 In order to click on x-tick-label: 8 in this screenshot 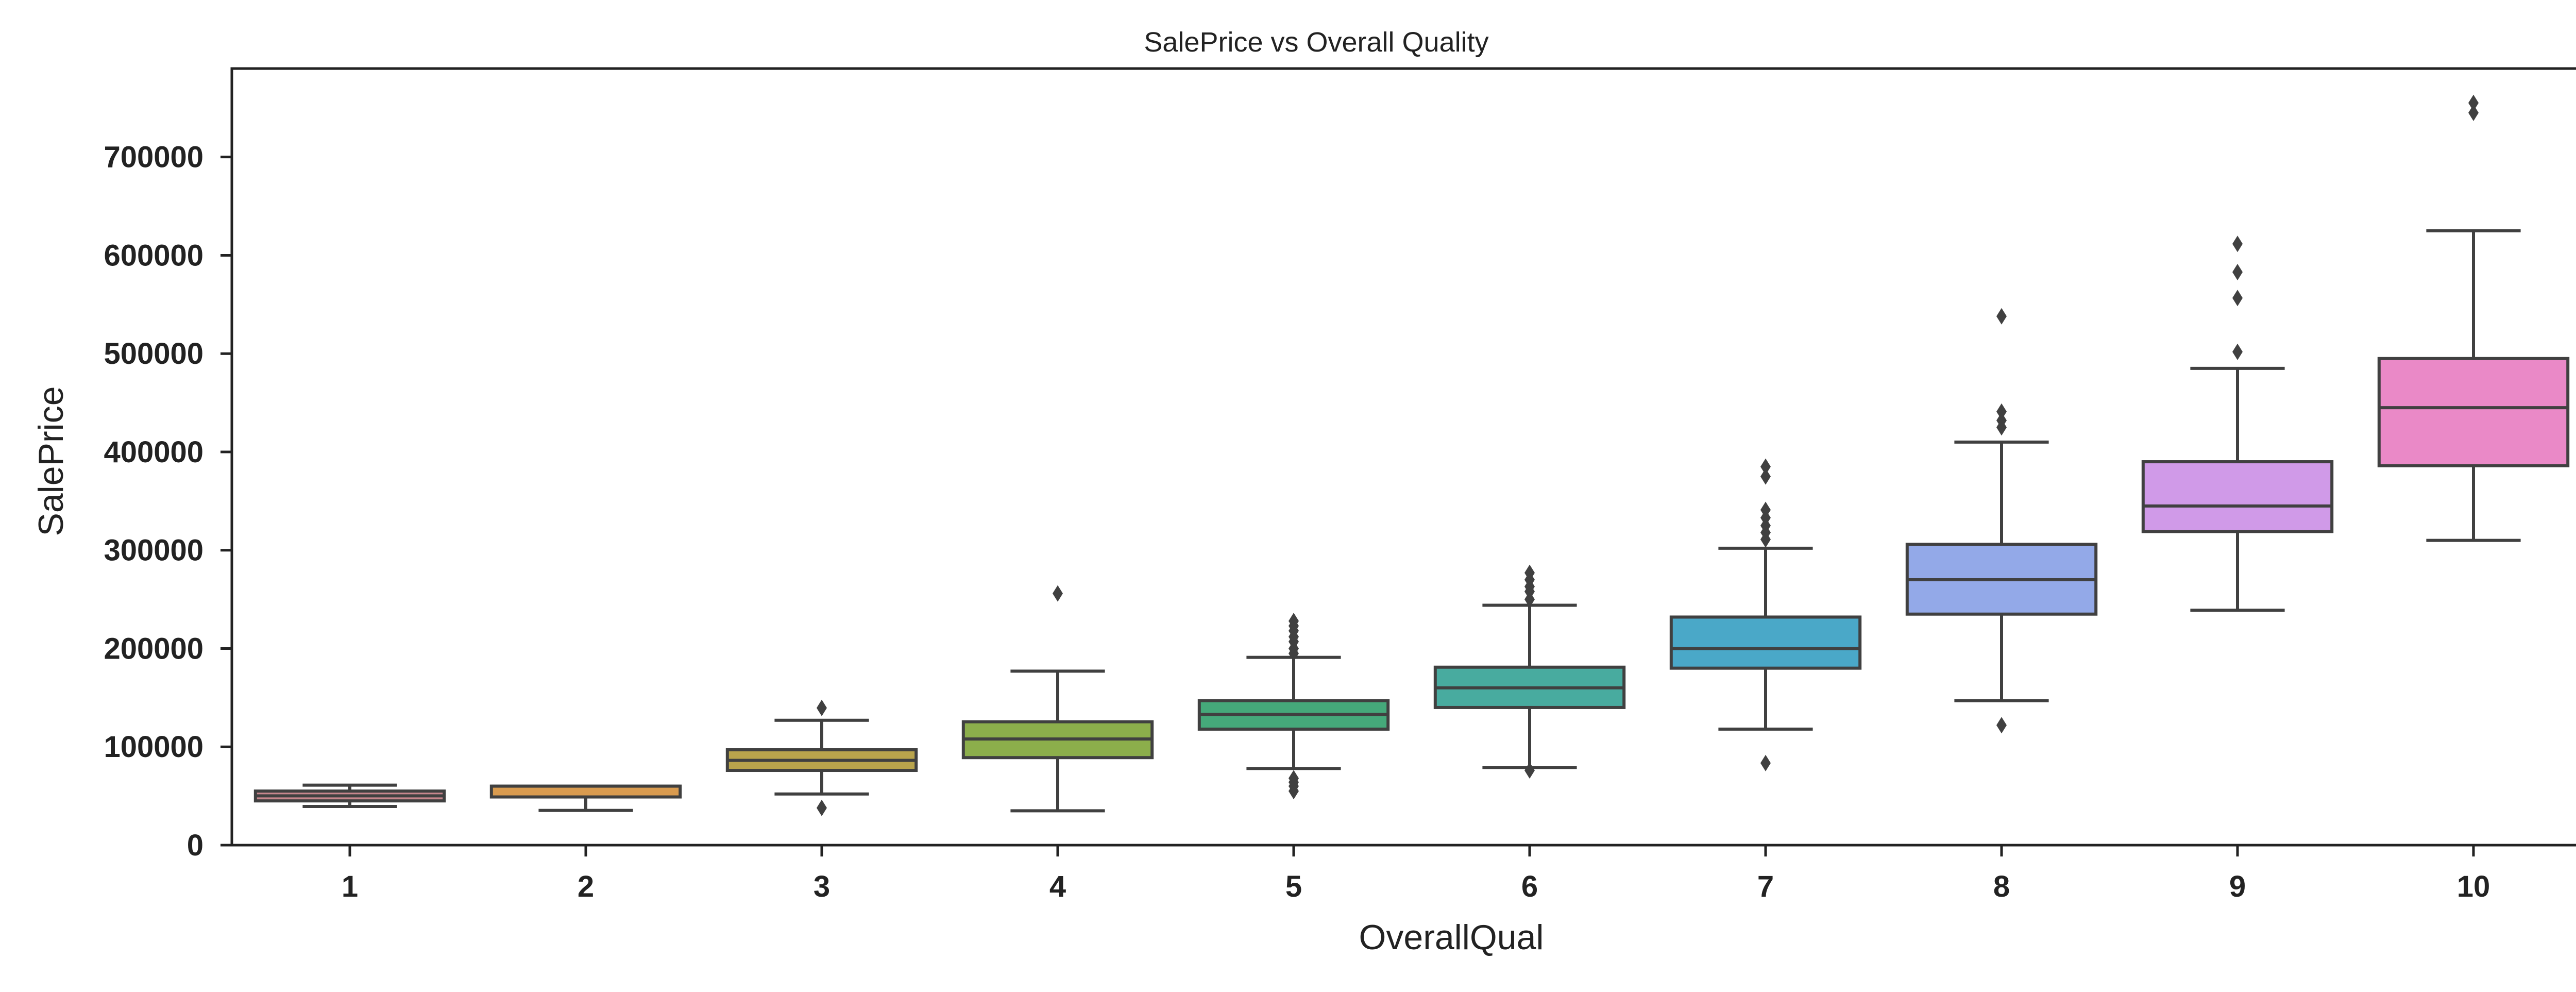, I will do `click(2001, 886)`.